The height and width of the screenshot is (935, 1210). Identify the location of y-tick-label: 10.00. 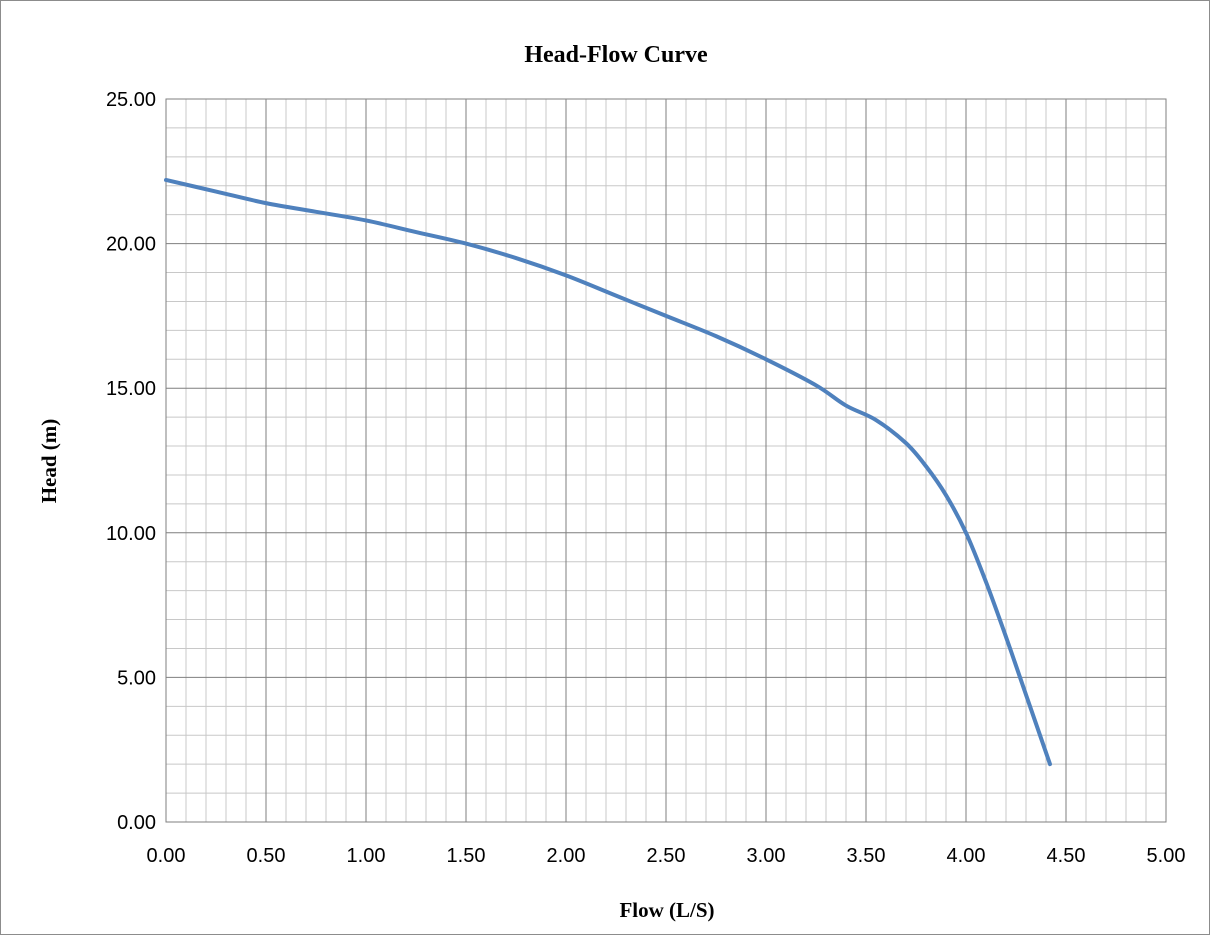
(131, 534).